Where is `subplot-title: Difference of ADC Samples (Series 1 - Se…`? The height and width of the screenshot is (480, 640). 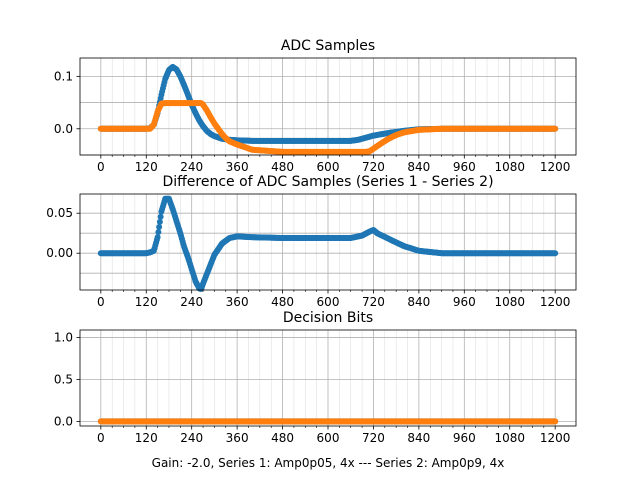
subplot-title: Difference of ADC Samples (Series 1 - Se… is located at coordinates (327, 182).